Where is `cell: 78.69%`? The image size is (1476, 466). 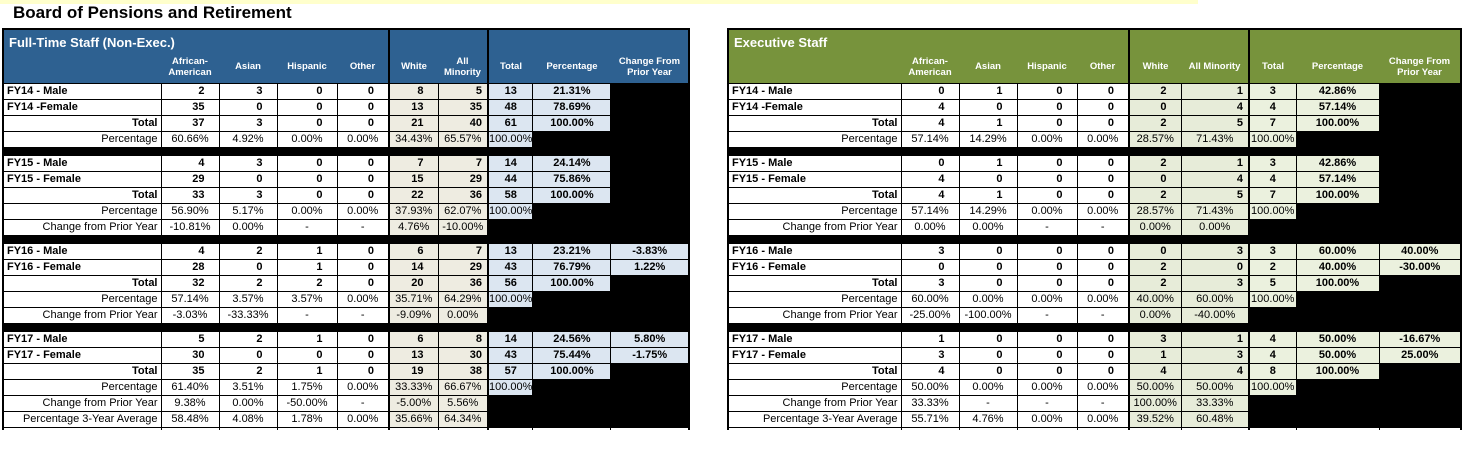 cell: 78.69% is located at coordinates (572, 107).